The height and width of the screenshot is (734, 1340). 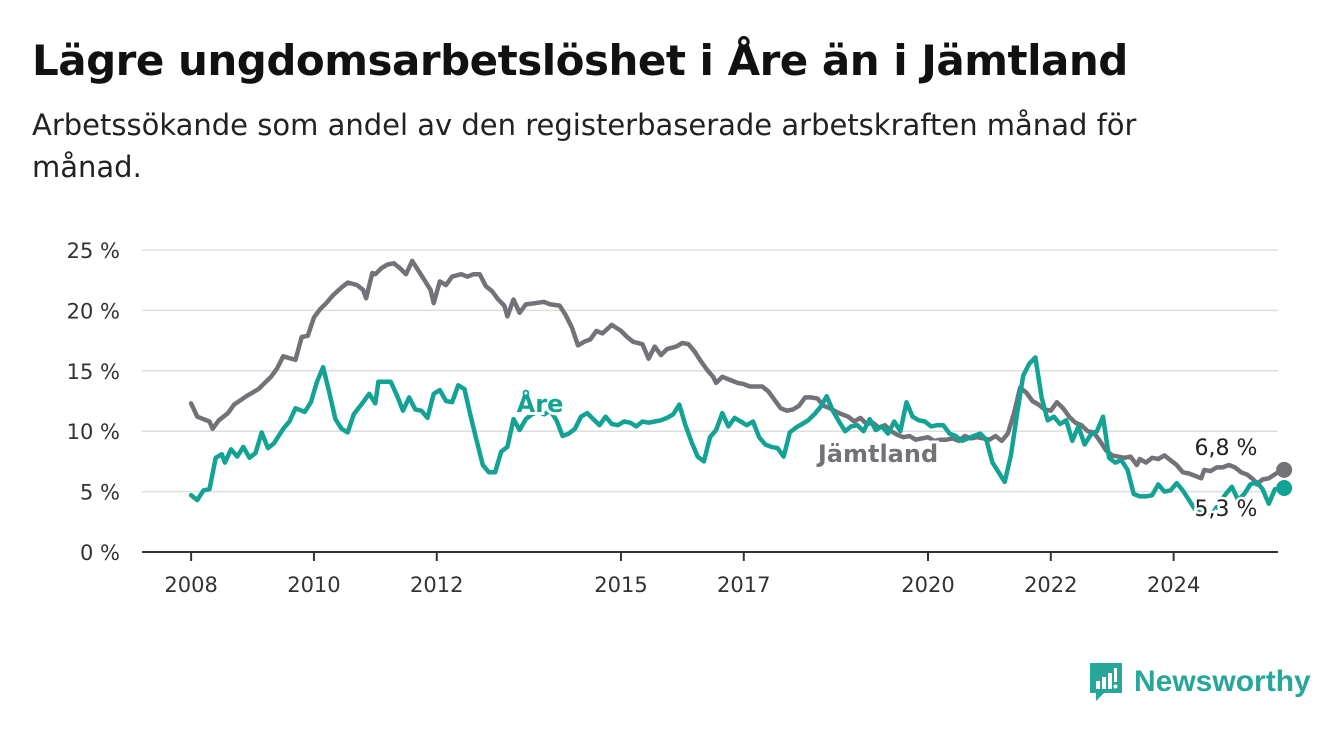 What do you see at coordinates (100, 493) in the screenshot?
I see `y-tick-label: 5 %` at bounding box center [100, 493].